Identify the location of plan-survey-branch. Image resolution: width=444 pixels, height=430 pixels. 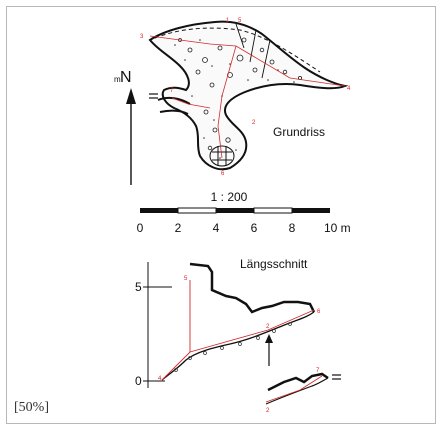
(227, 102).